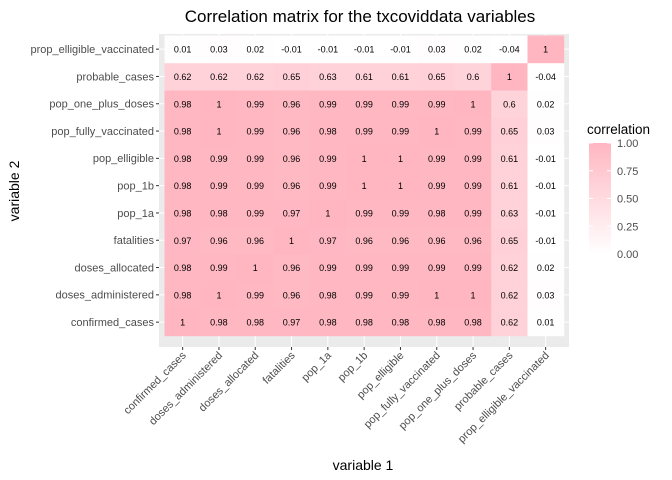 The width and height of the screenshot is (672, 480). What do you see at coordinates (510, 241) in the screenshot?
I see `heatmap-cell-label: 0.65` at bounding box center [510, 241].